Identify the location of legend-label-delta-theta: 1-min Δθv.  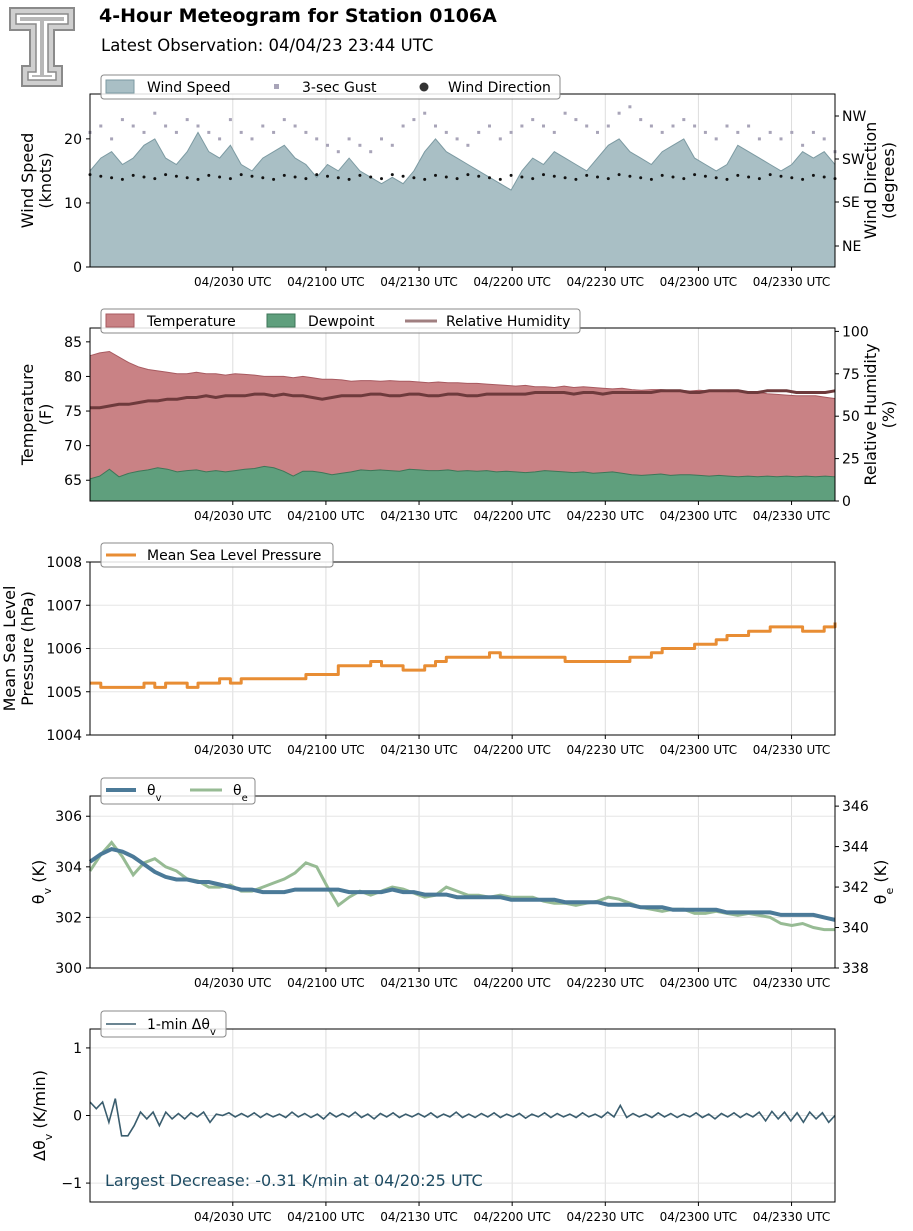
(181, 1027).